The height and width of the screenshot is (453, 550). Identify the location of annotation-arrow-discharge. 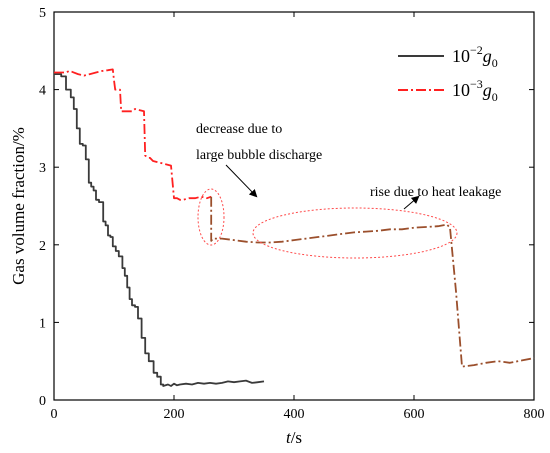
(241, 181).